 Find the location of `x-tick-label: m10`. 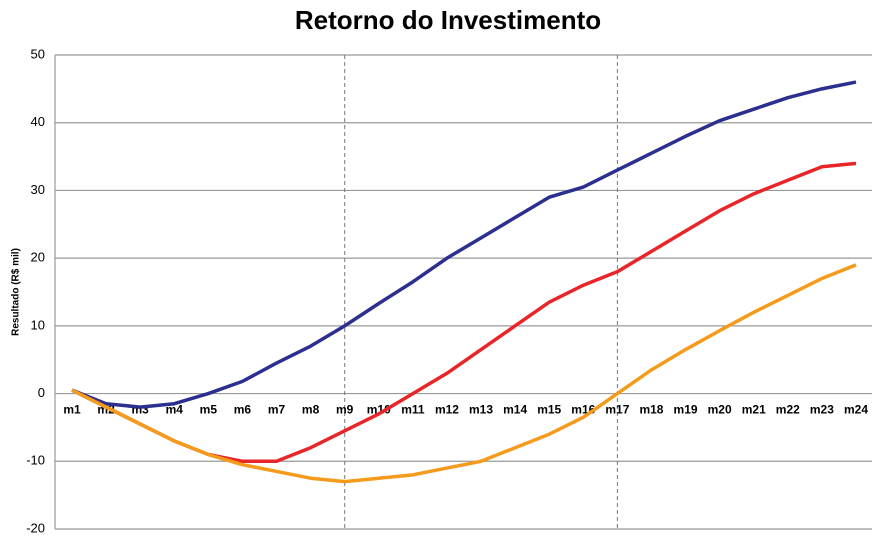

x-tick-label: m10 is located at coordinates (379, 410).